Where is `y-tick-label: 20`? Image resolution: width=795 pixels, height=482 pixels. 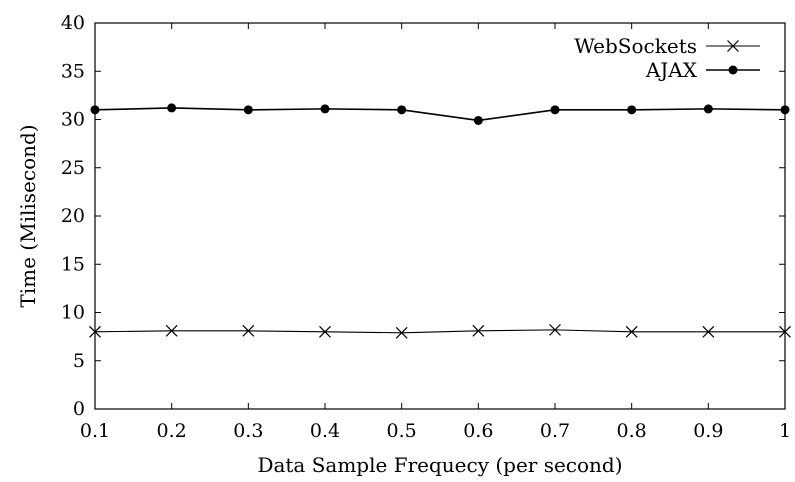
y-tick-label: 20 is located at coordinates (73, 216).